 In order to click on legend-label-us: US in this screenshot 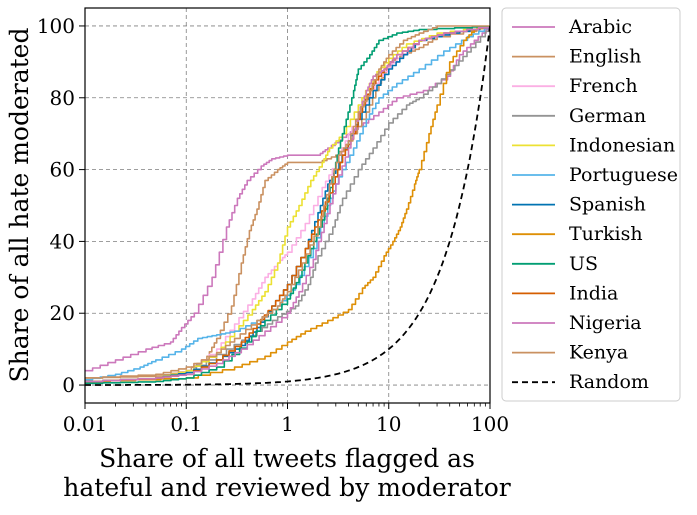, I will do `click(583, 264)`.